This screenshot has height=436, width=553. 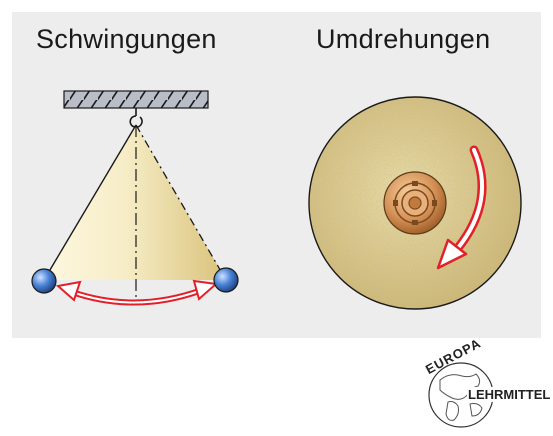 What do you see at coordinates (136, 99) in the screenshot?
I see `ceiling-mount` at bounding box center [136, 99].